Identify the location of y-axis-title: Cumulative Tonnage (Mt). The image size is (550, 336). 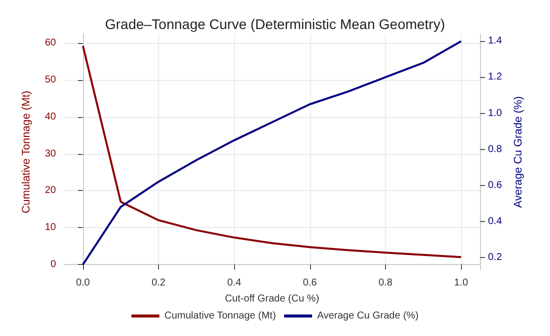
(26, 152).